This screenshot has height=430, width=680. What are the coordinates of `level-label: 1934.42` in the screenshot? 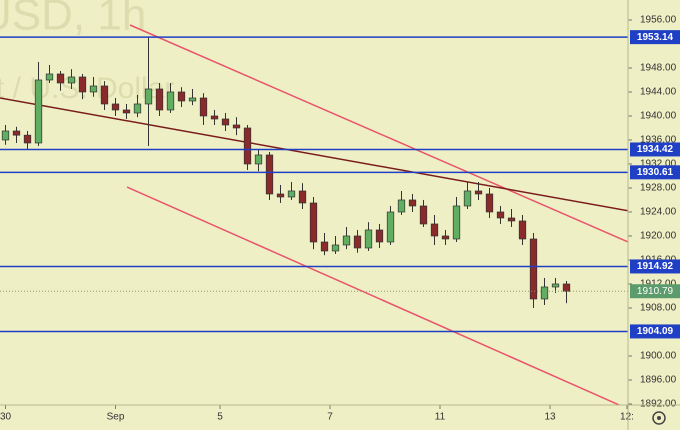 It's located at (655, 149).